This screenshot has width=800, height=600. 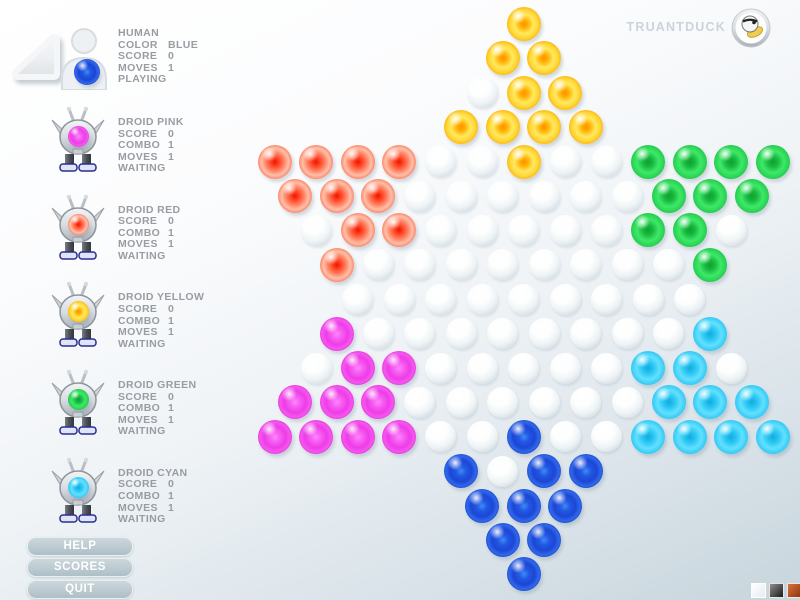 I want to click on scores-button: SCORES, so click(x=80, y=567).